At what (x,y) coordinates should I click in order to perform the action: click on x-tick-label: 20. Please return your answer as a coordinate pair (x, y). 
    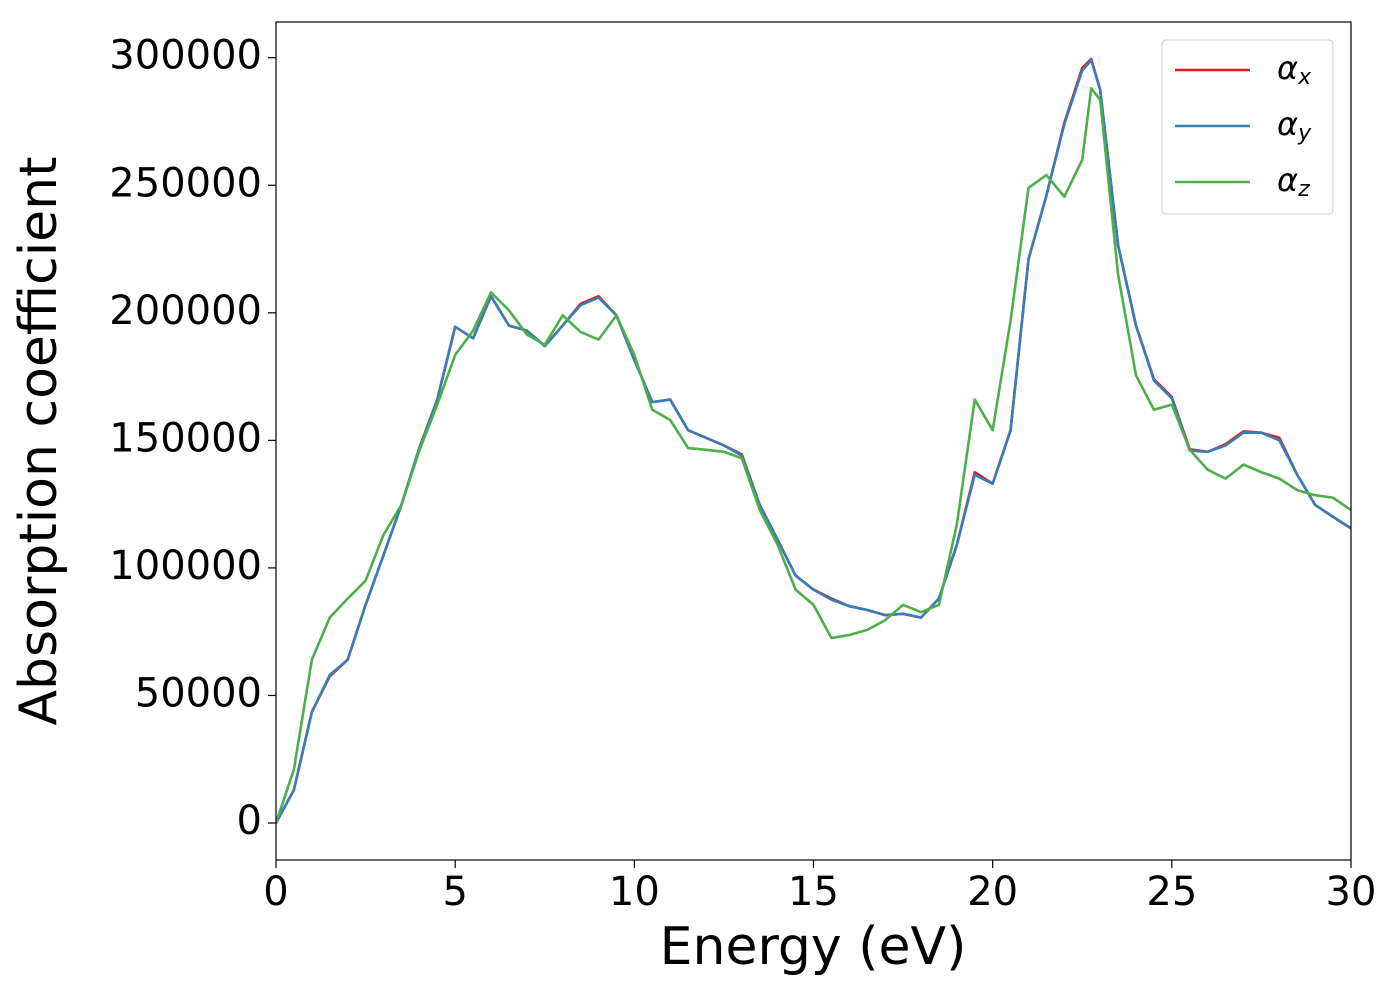
    Looking at the image, I should click on (992, 892).